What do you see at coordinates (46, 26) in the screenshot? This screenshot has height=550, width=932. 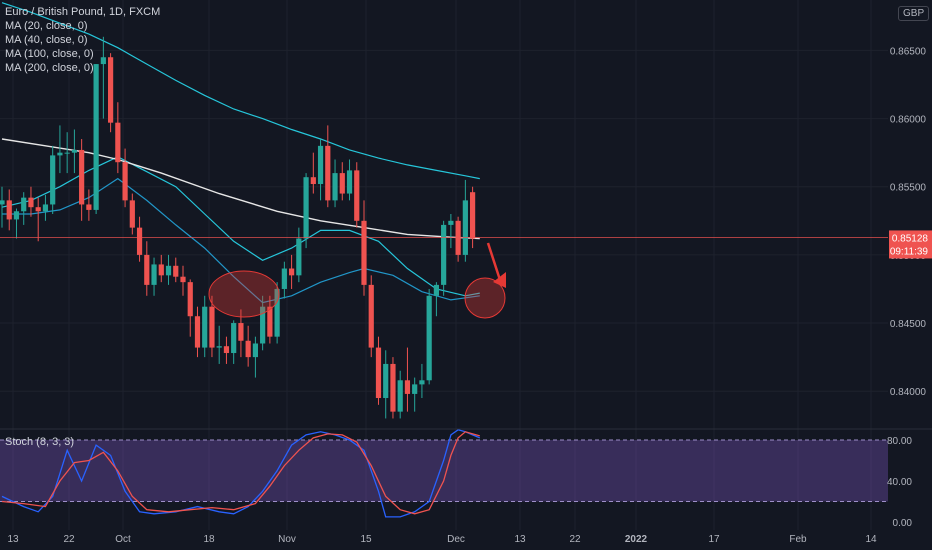 I see `legend-ma-20: MA (20, close, 0)` at bounding box center [46, 26].